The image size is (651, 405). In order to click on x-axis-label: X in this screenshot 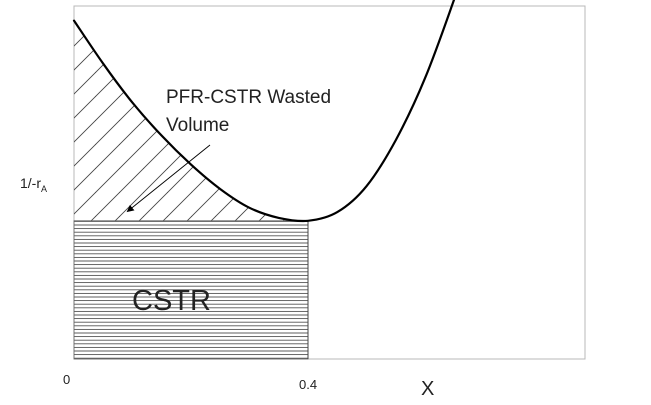, I will do `click(427, 389)`.